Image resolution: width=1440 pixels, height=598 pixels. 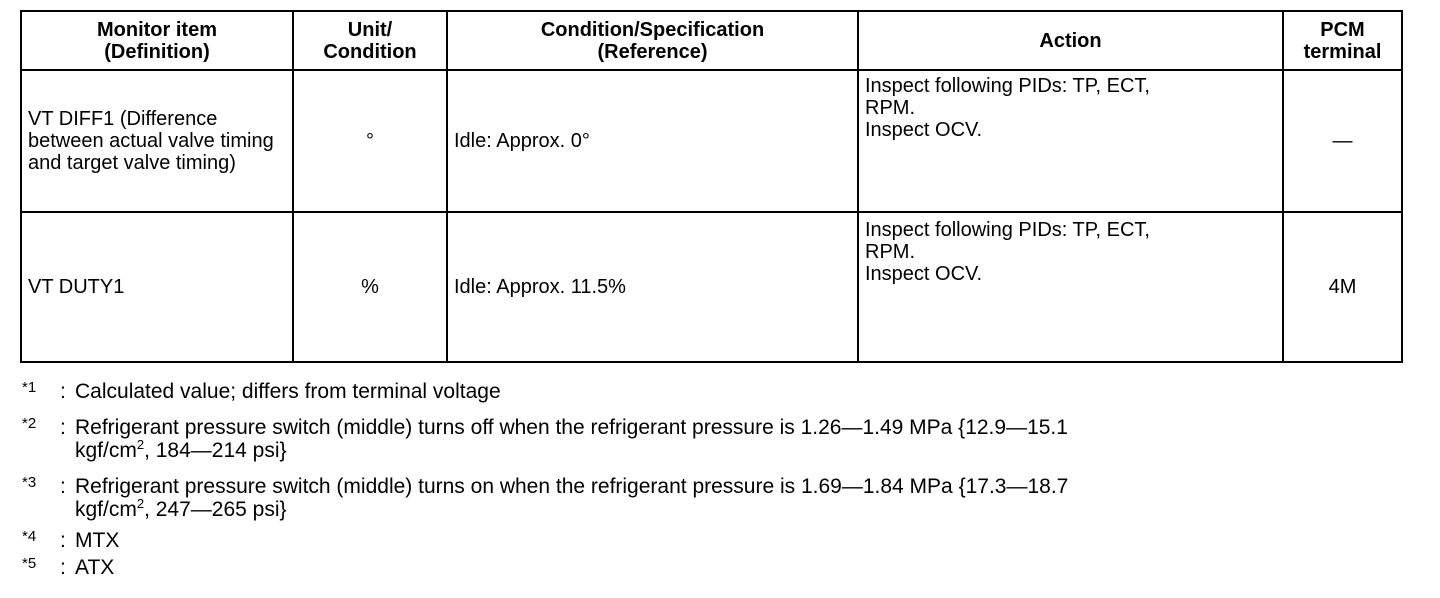 What do you see at coordinates (370, 287) in the screenshot?
I see `cell-unit: %` at bounding box center [370, 287].